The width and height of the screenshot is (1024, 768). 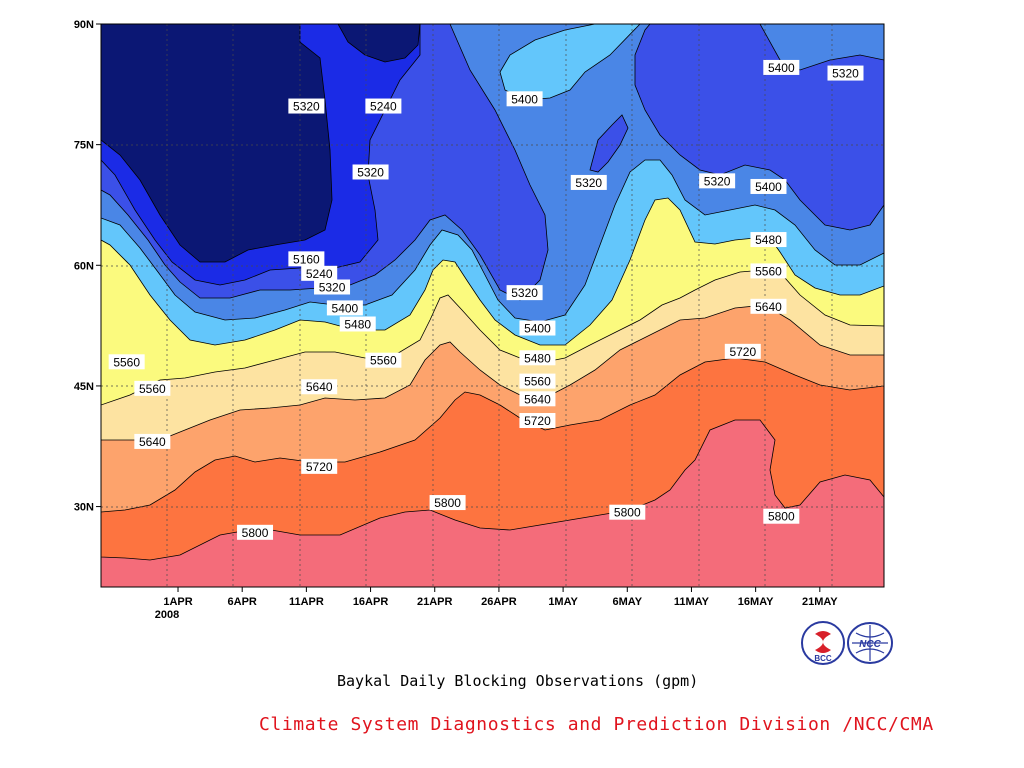 What do you see at coordinates (499, 602) in the screenshot?
I see `x-tick-label: 26APR` at bounding box center [499, 602].